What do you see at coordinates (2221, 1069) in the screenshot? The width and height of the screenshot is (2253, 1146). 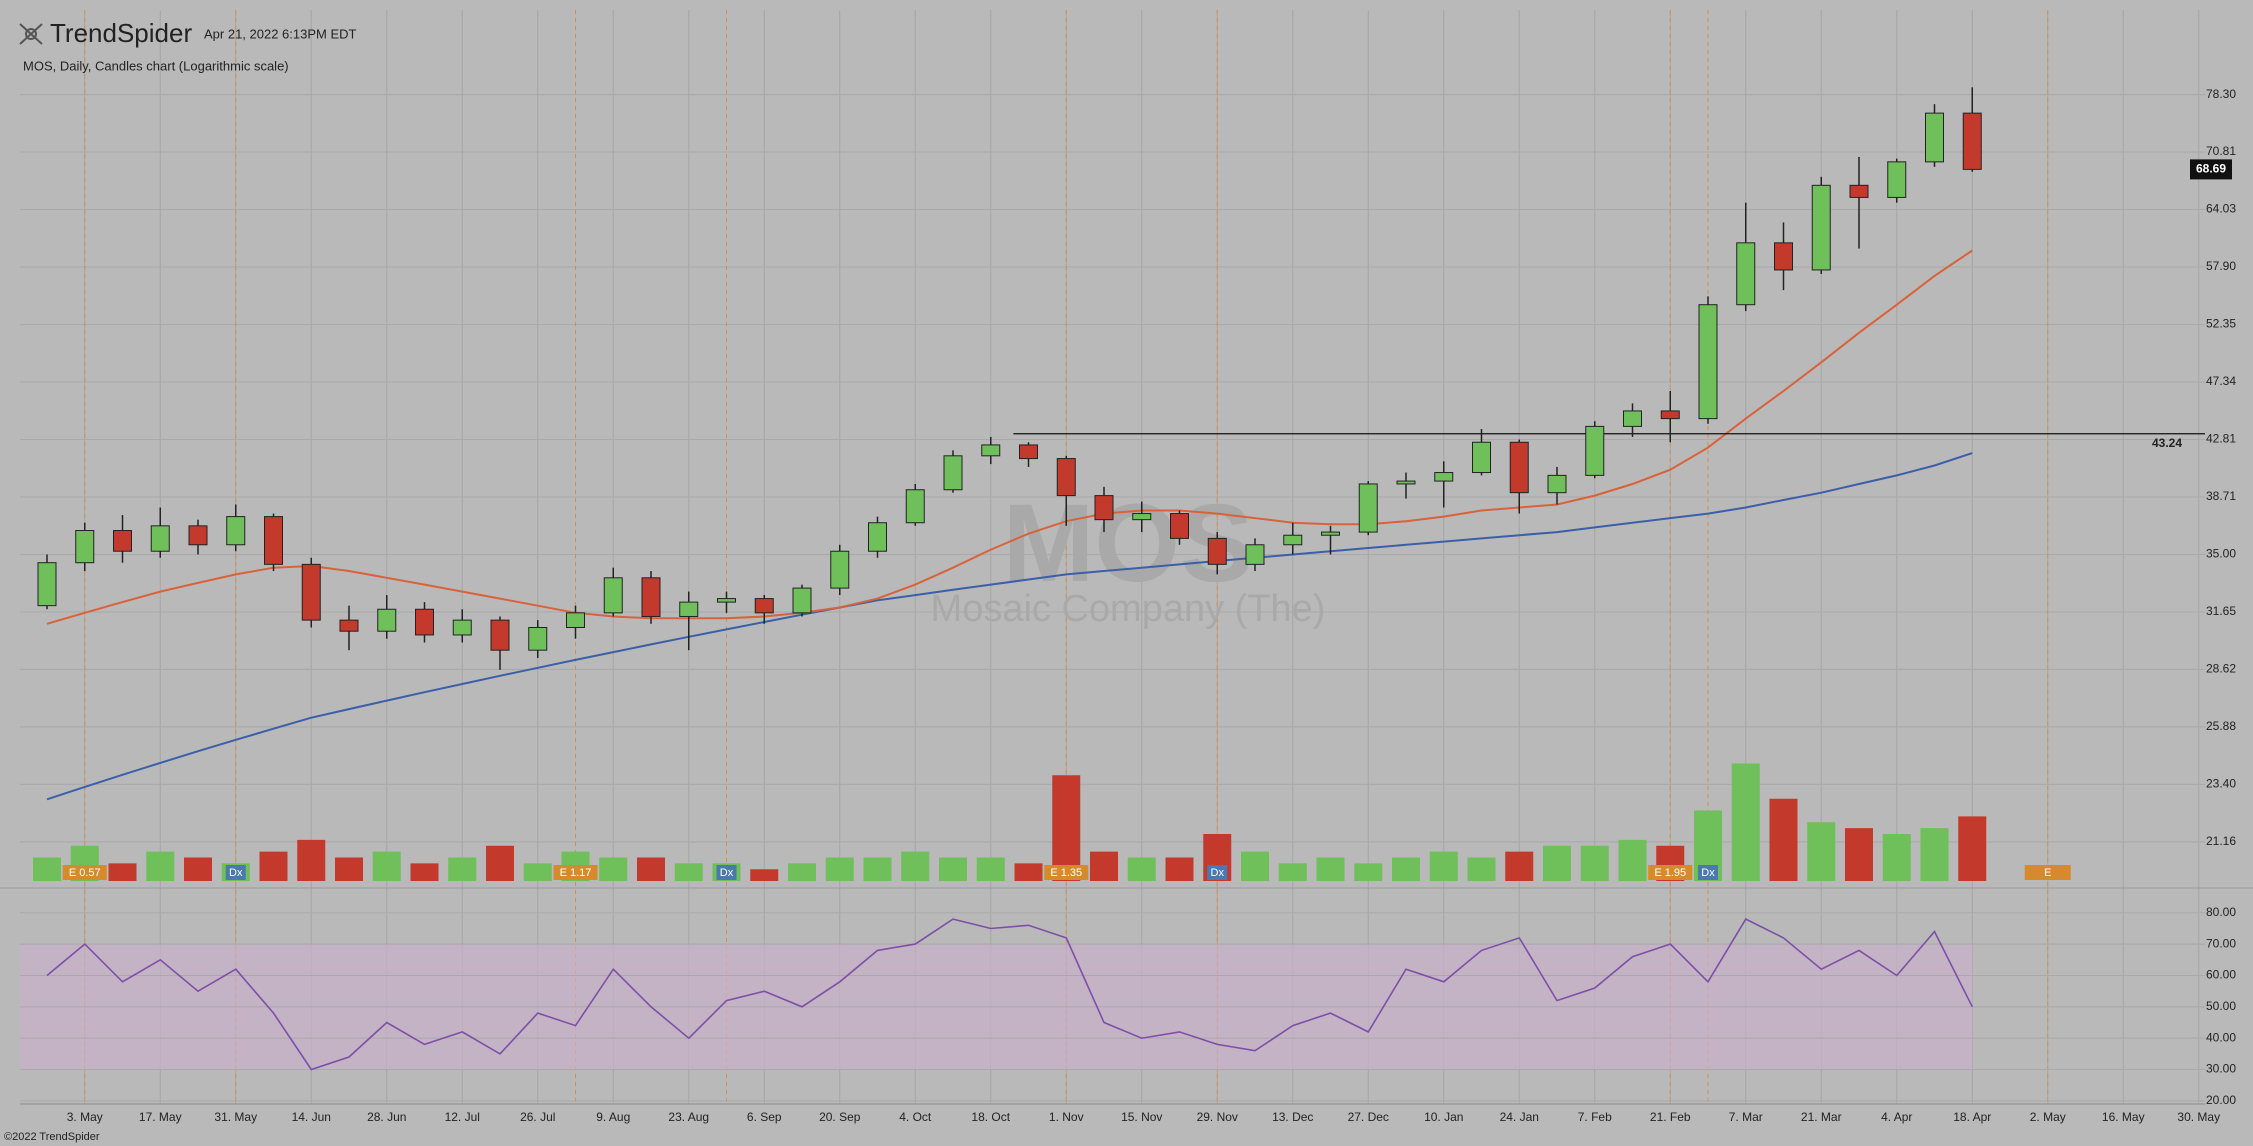 I see `rsi-tick-label: 30.00` at bounding box center [2221, 1069].